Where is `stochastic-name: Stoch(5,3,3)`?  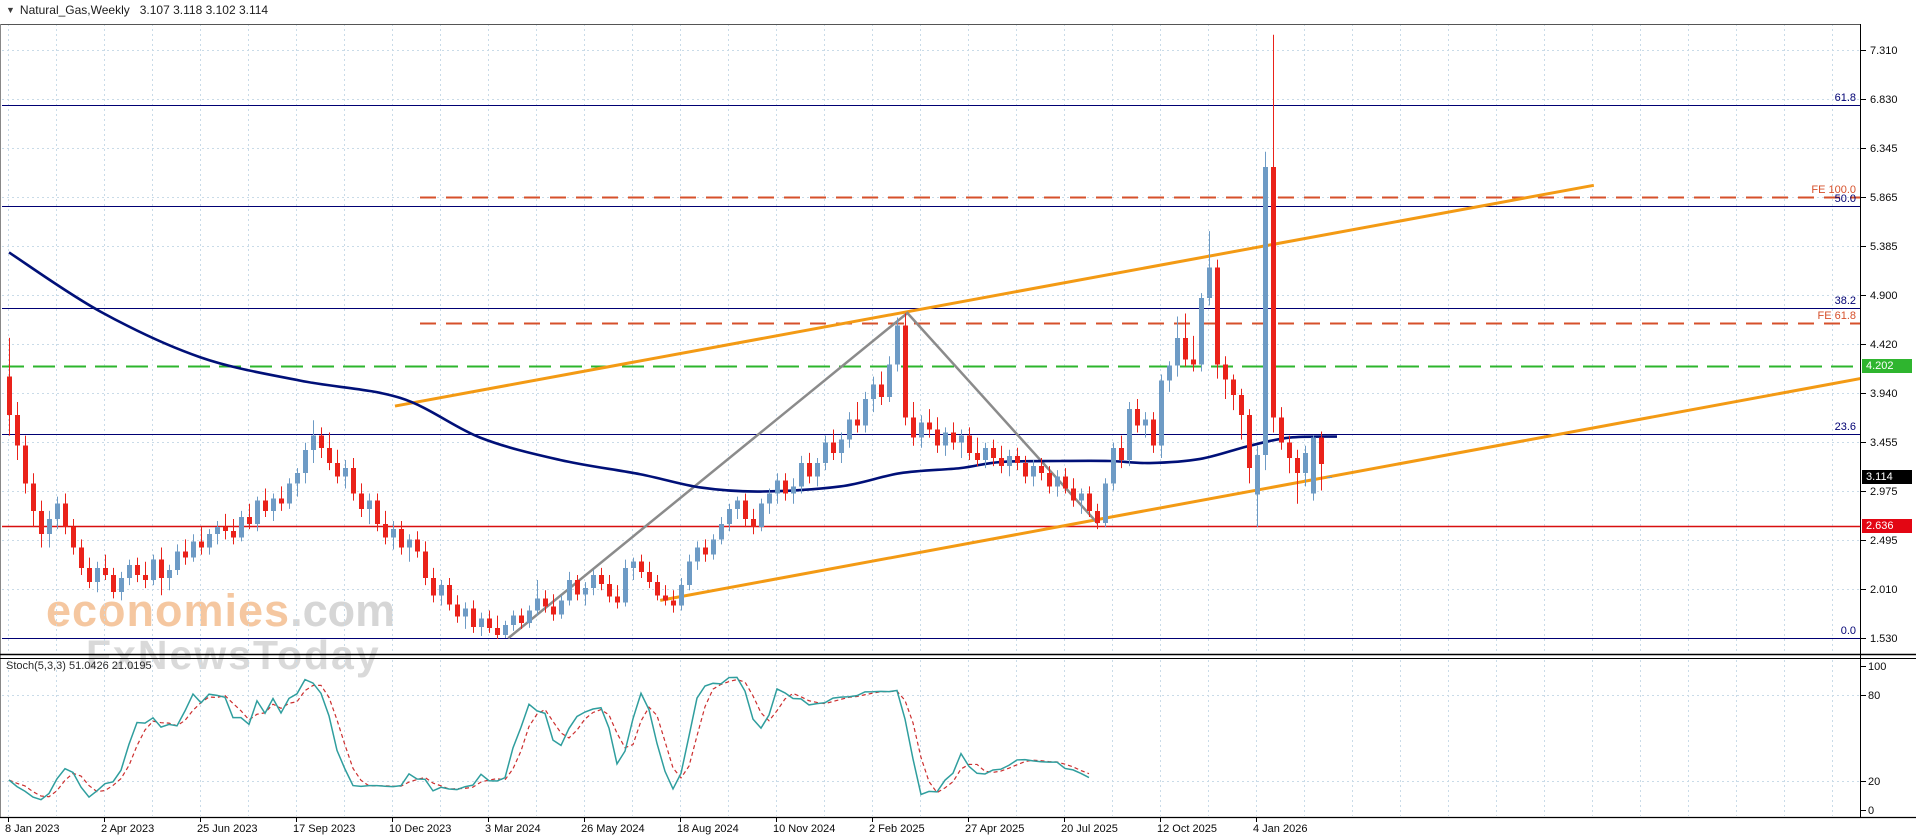
stochastic-name: Stoch(5,3,3) is located at coordinates (36, 666).